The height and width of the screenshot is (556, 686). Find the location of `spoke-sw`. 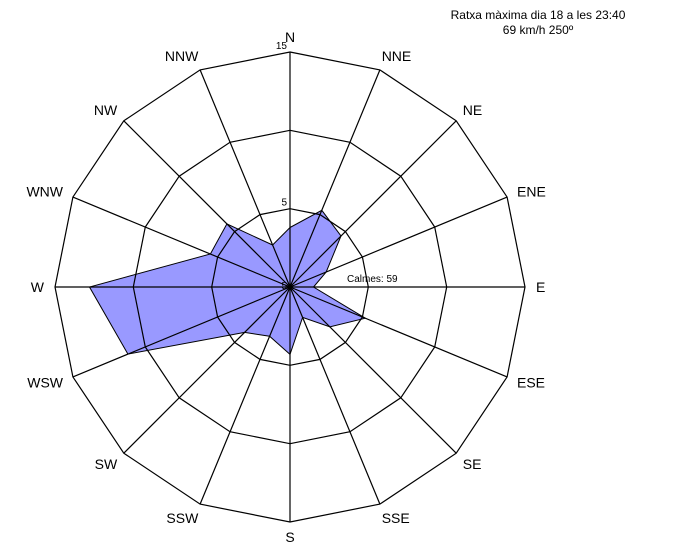

spoke-sw is located at coordinates (207, 370).